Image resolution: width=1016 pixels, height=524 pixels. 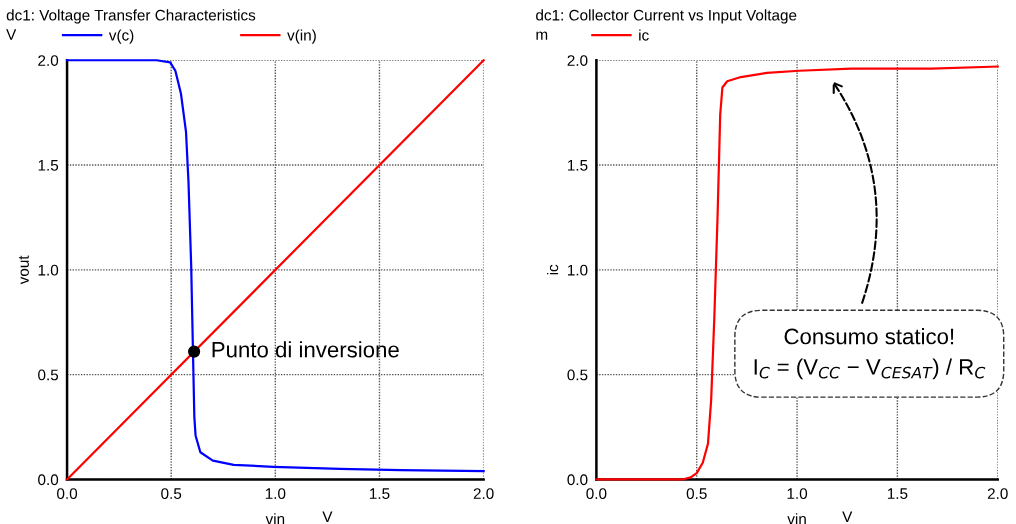 What do you see at coordinates (542, 35) in the screenshot?
I see `text: m` at bounding box center [542, 35].